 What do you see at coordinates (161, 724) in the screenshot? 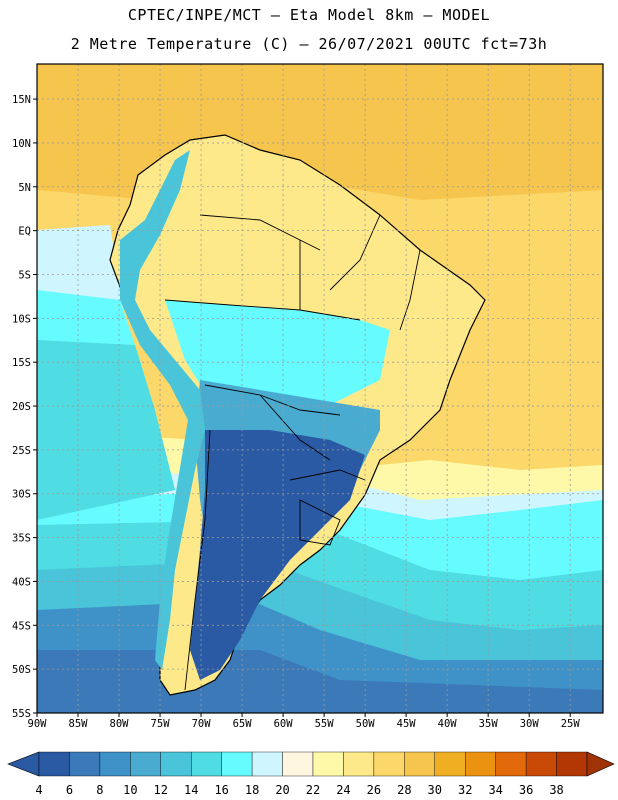
I see `lon-tick-label: 75W` at bounding box center [161, 724].